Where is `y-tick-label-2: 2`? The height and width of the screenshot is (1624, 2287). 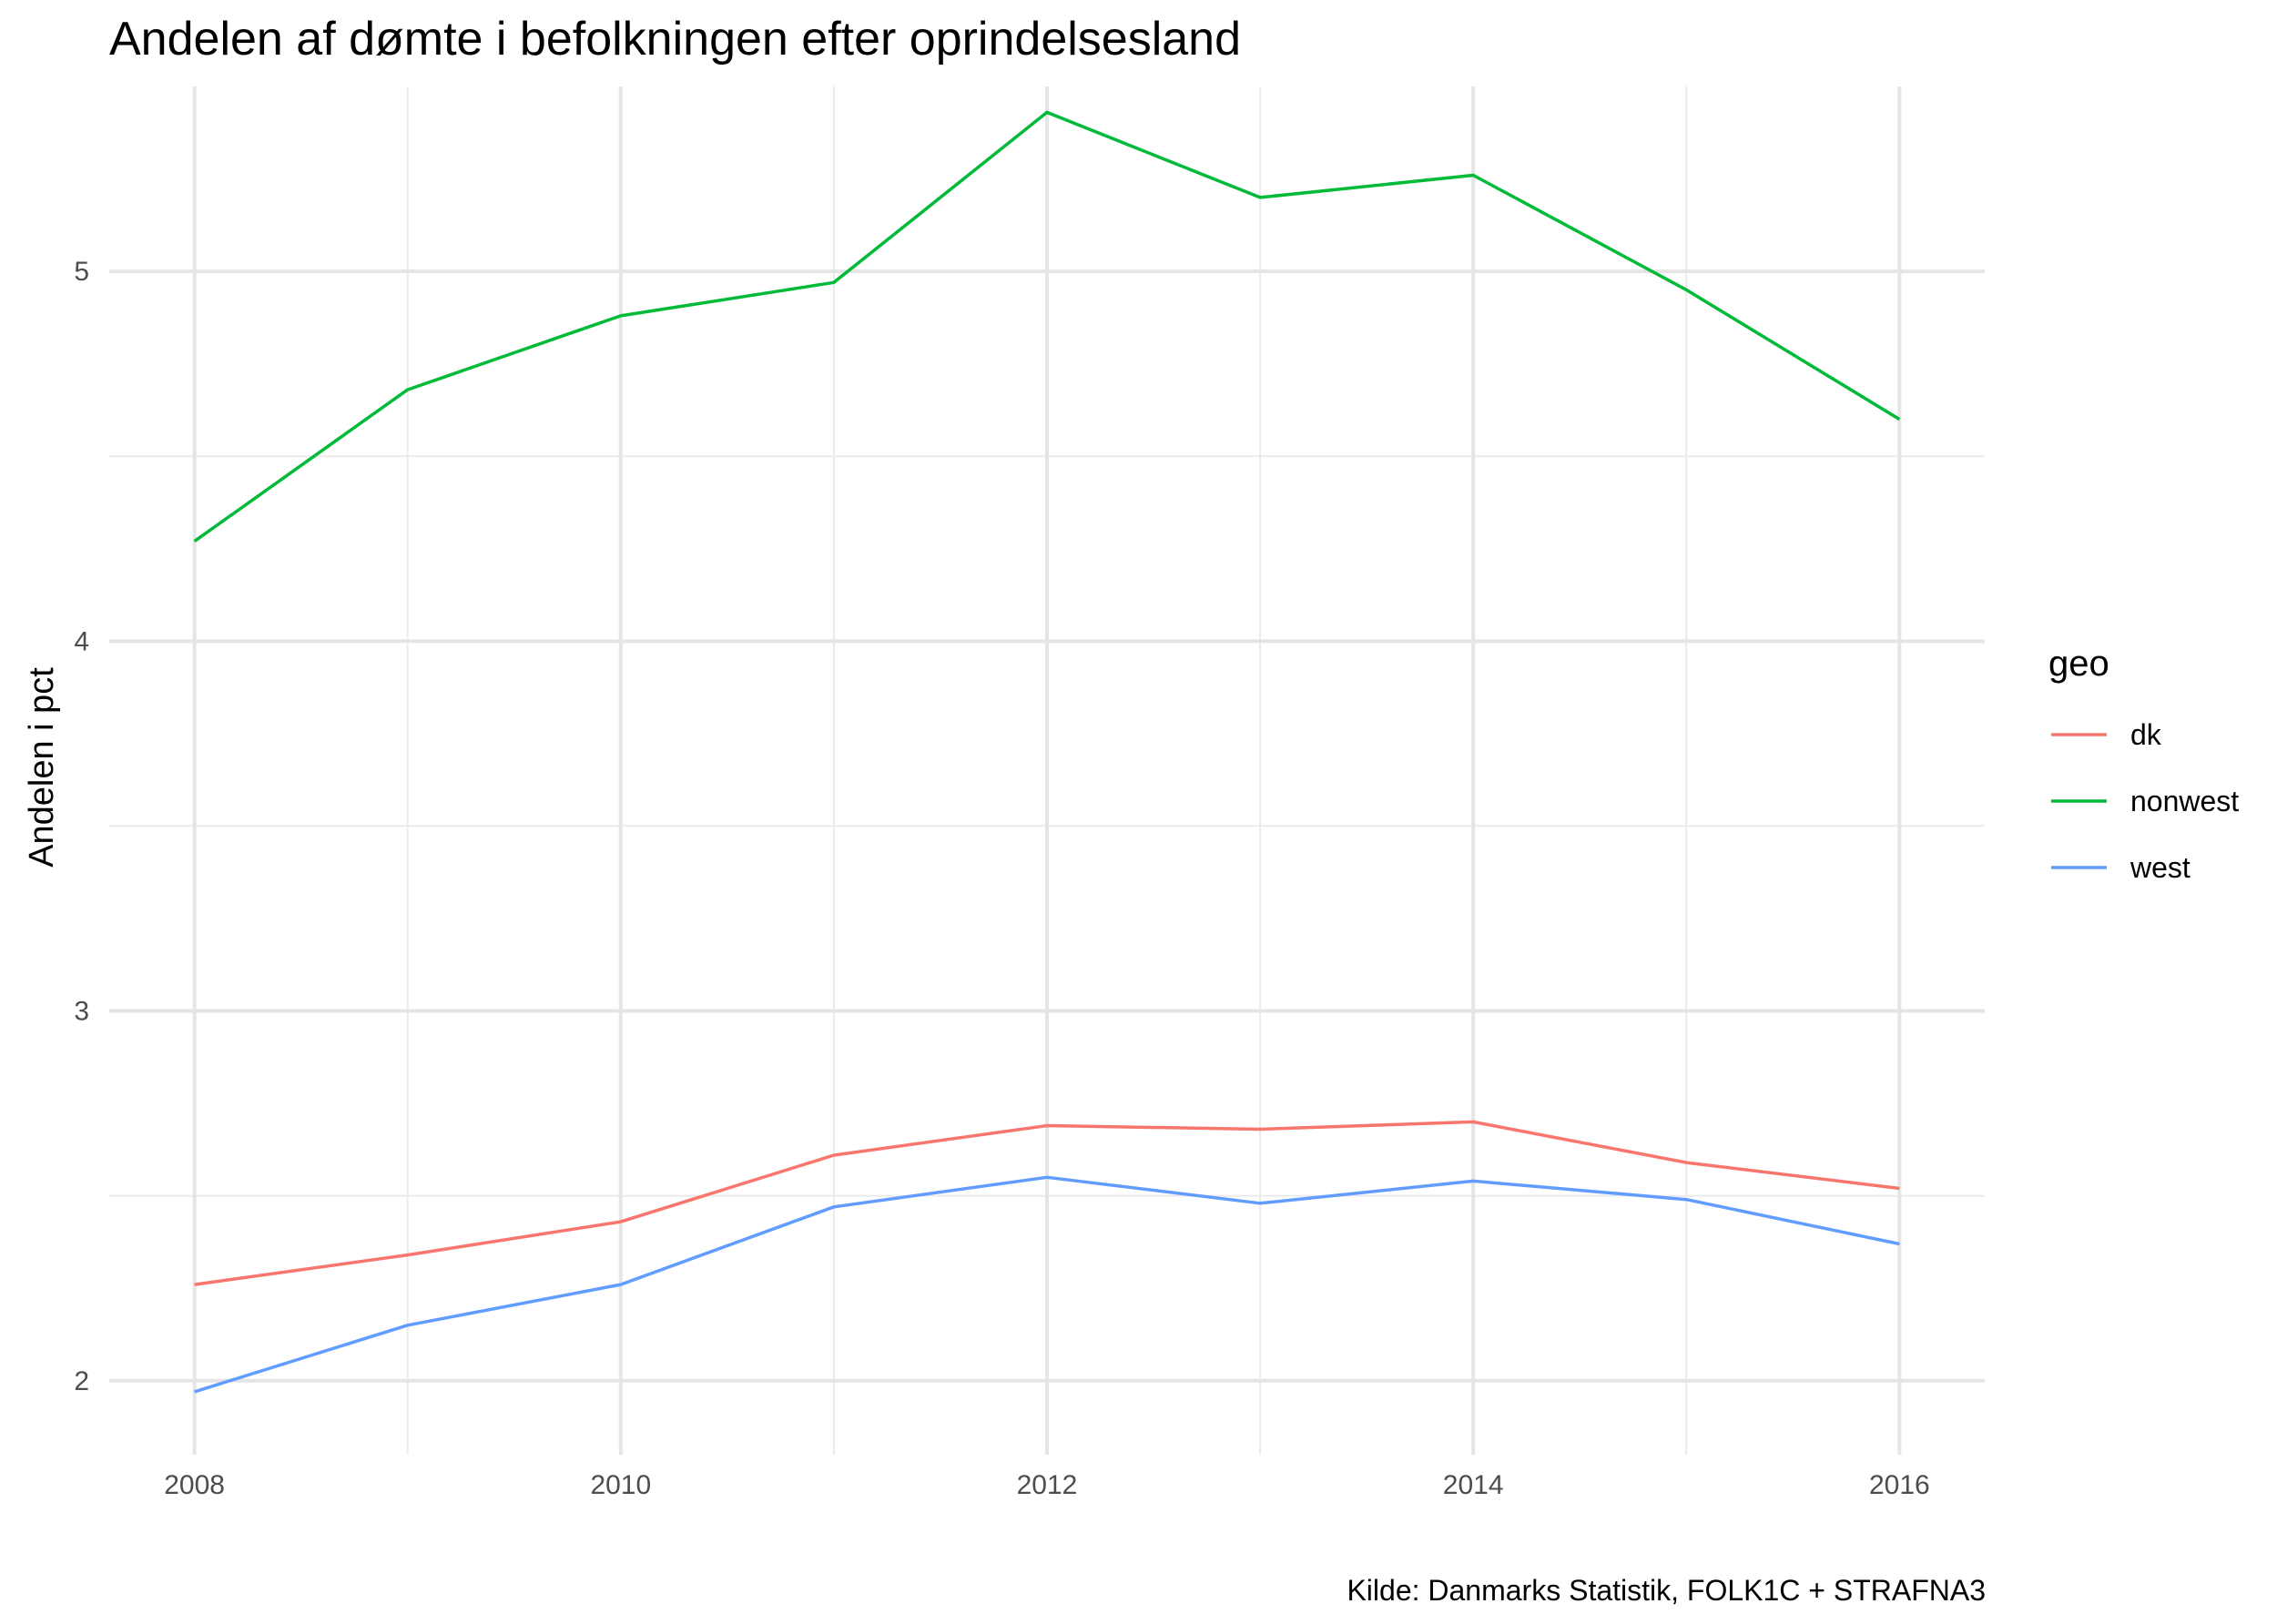 y-tick-label-2: 2 is located at coordinates (81, 1381).